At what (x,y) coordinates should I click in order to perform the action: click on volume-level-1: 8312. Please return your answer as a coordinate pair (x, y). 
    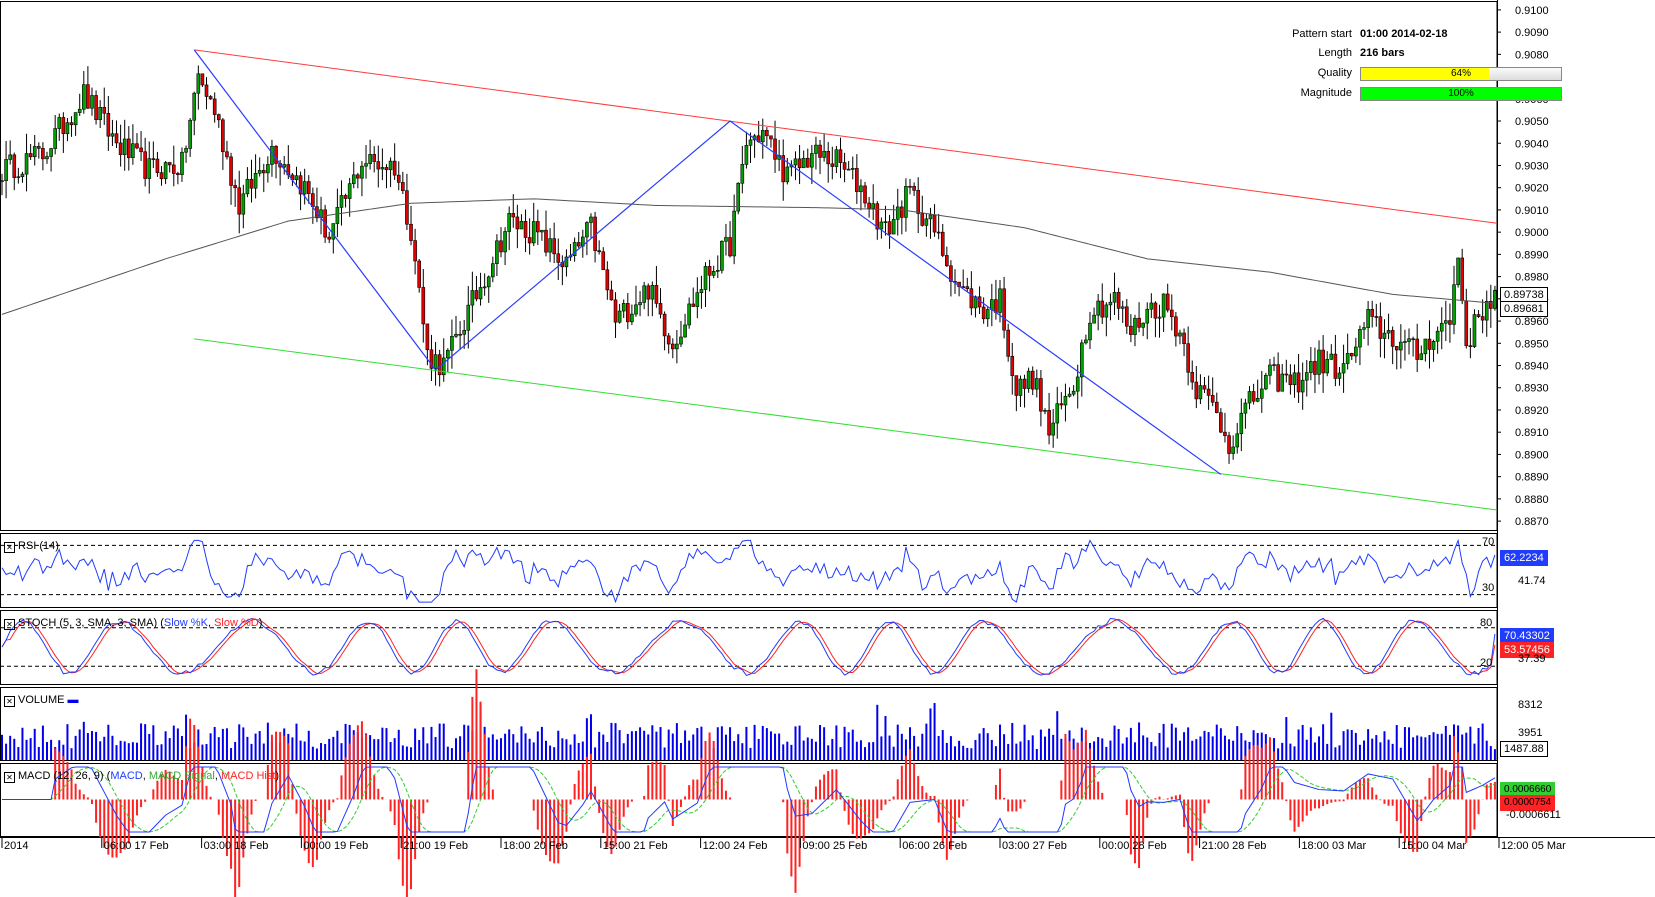
    Looking at the image, I should click on (1530, 705).